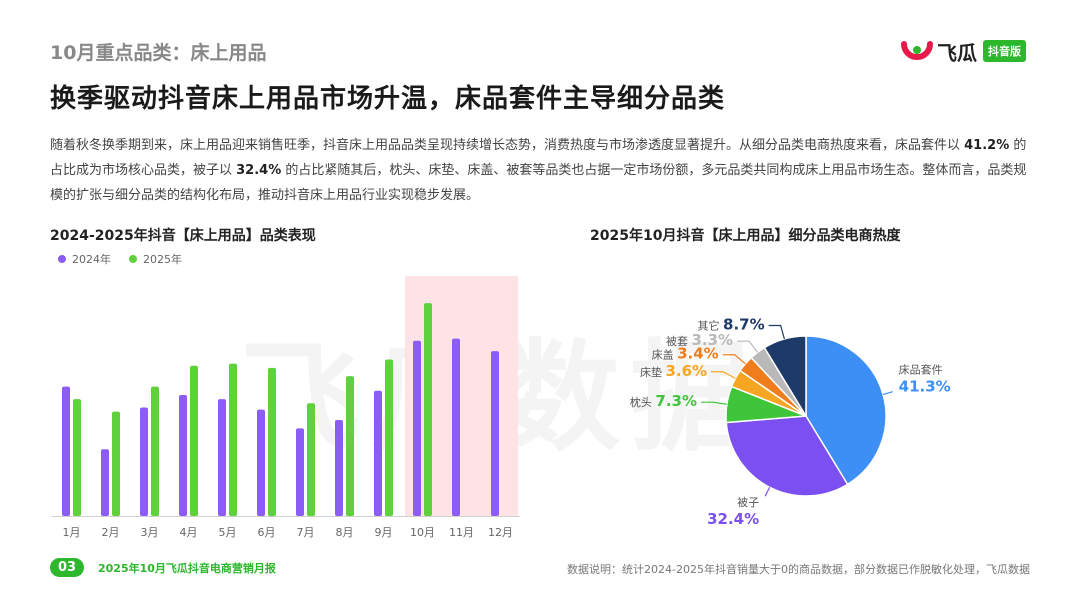  What do you see at coordinates (183, 236) in the screenshot?
I see `bar-chart-title: 2024-2025年抖音【床上用品】品类表现` at bounding box center [183, 236].